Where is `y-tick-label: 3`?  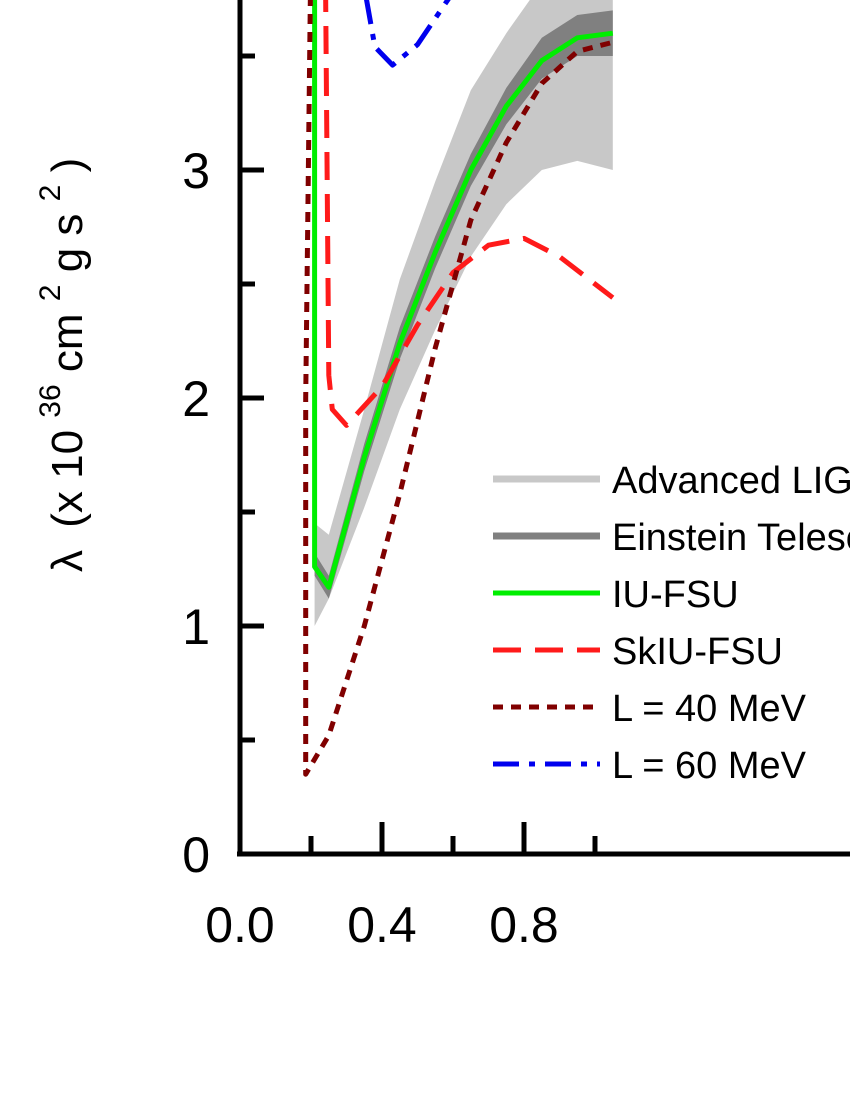 y-tick-label: 3 is located at coordinates (196, 171).